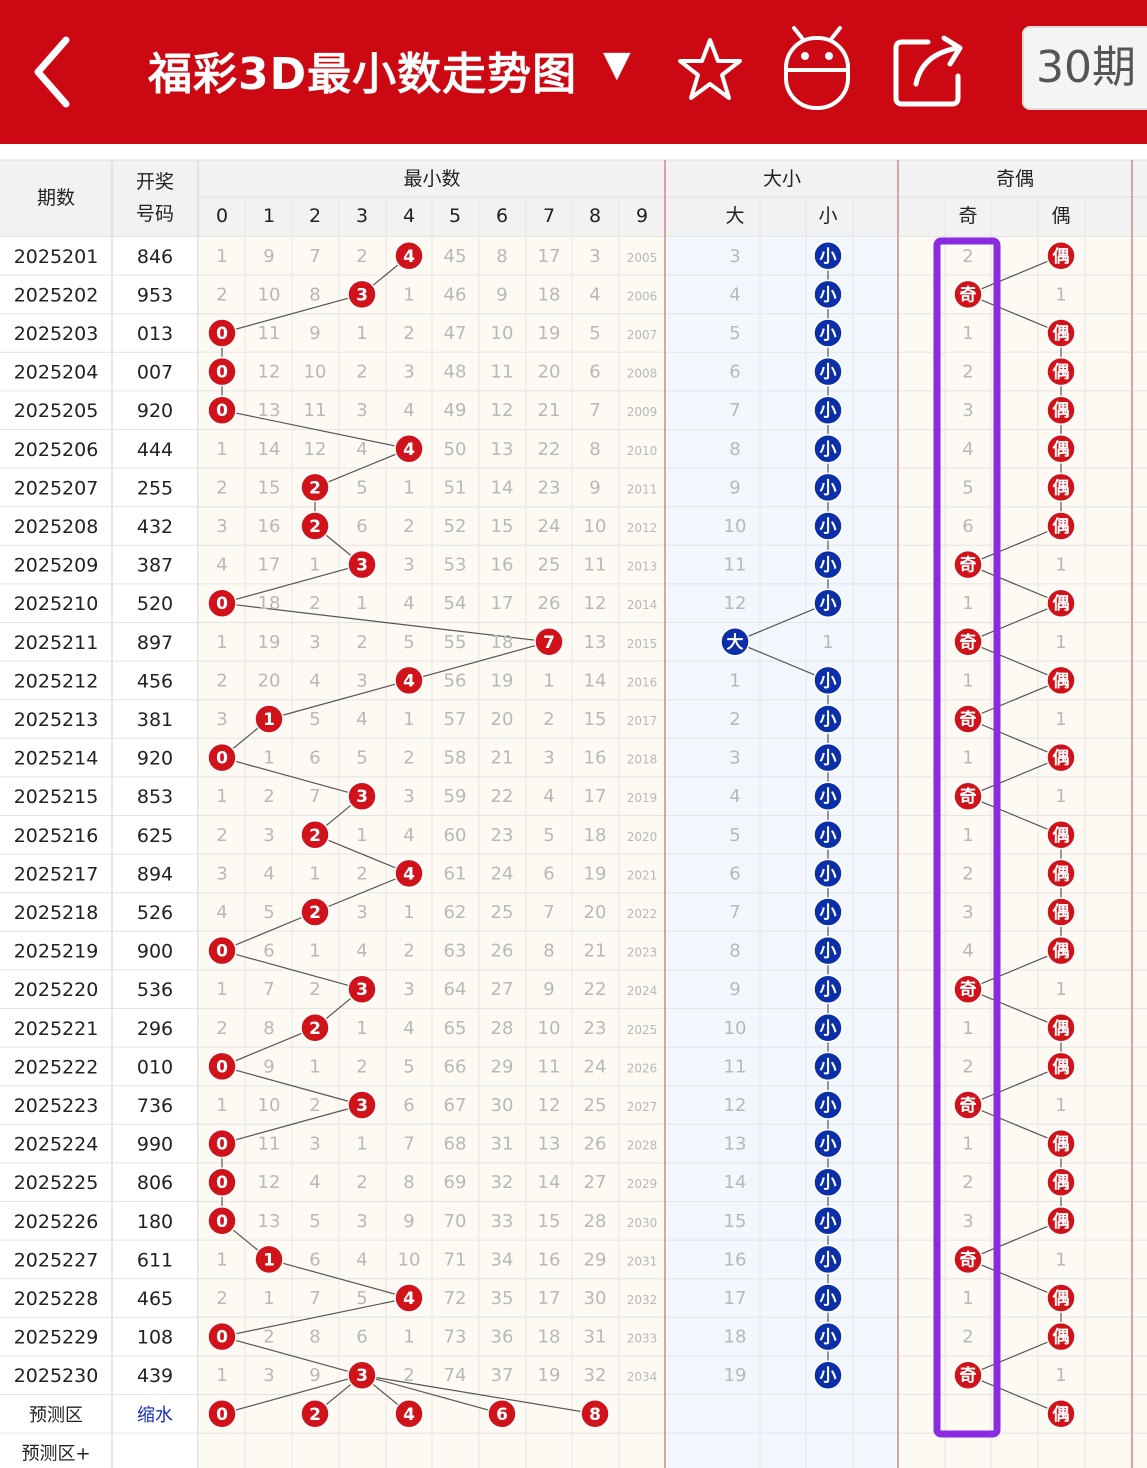  Describe the element at coordinates (362, 564) in the screenshot. I see `min-hit-2025209-ball` at that location.